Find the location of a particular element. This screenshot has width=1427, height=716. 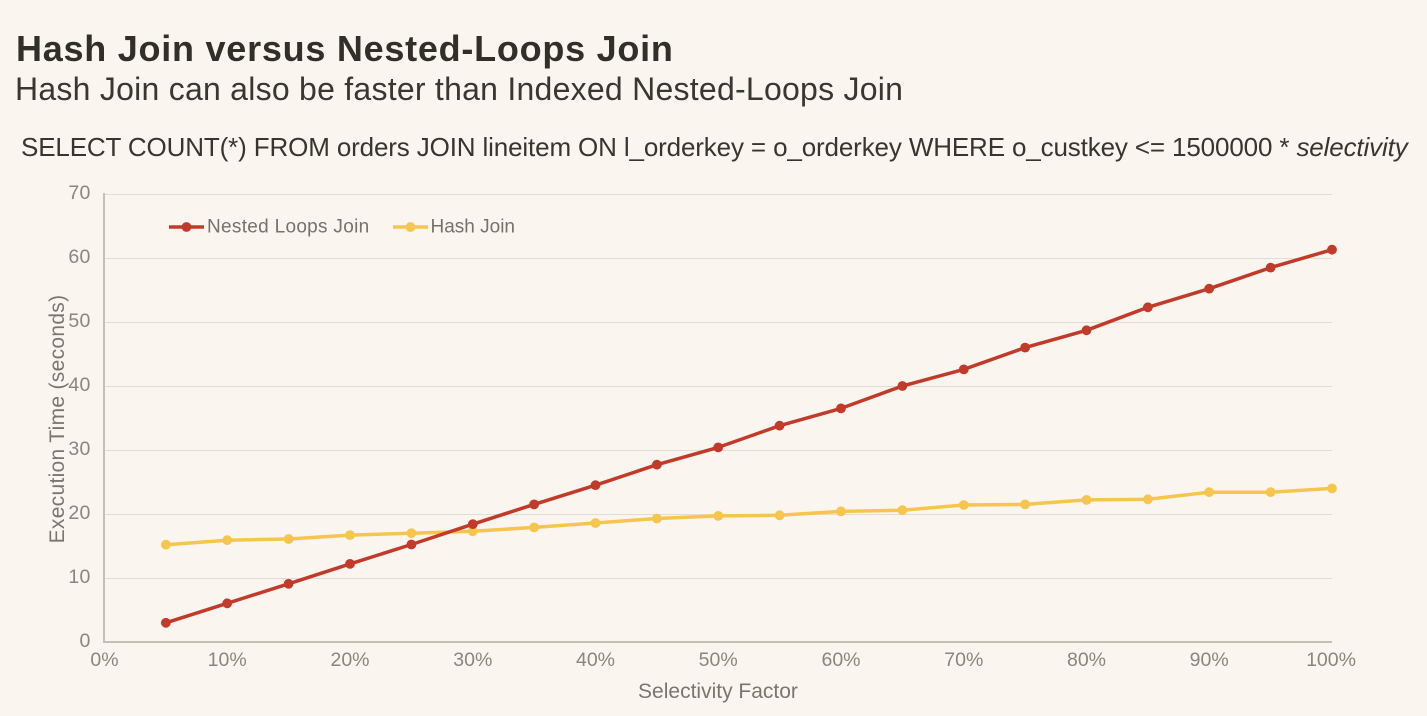

svg-text: 60 is located at coordinates (79, 257).